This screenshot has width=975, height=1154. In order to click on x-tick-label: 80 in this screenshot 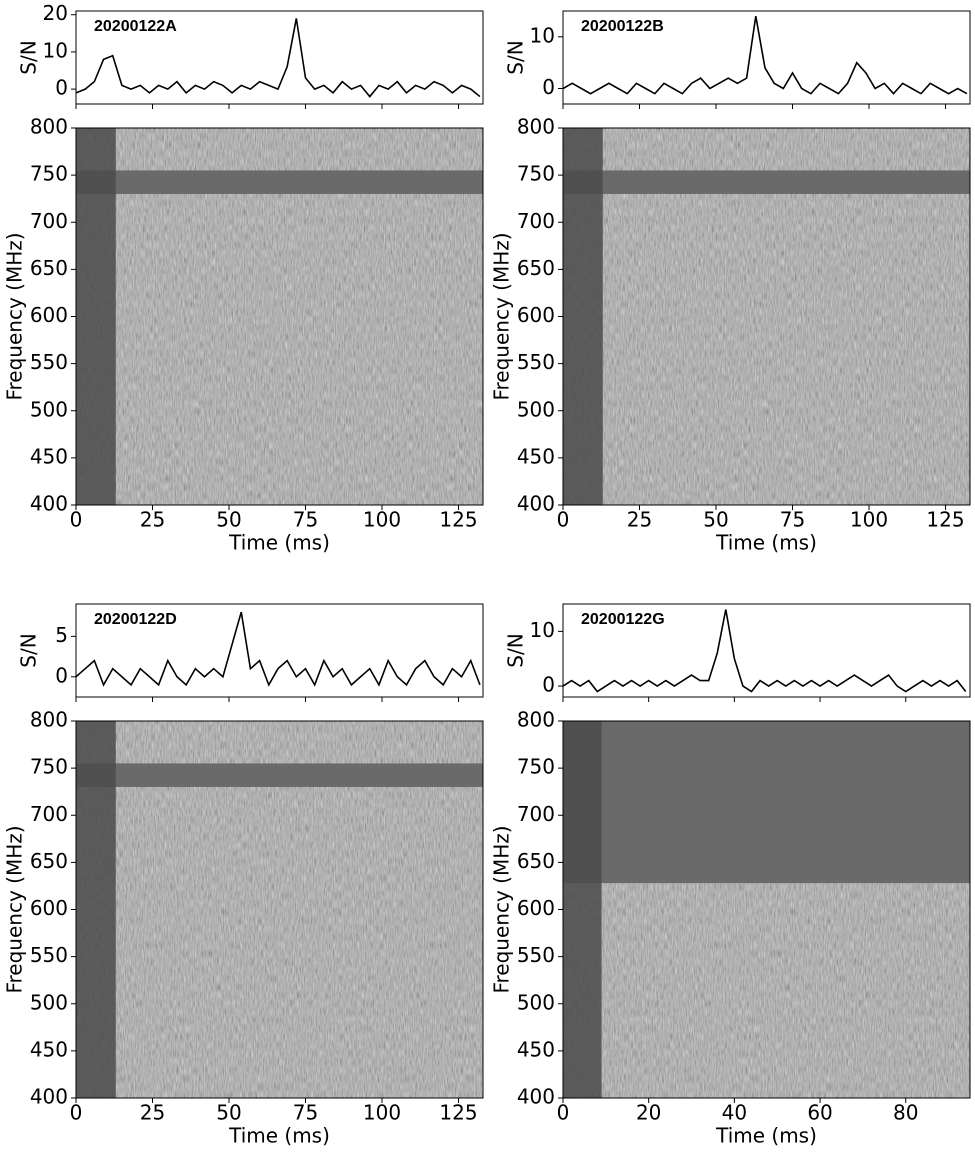, I will do `click(905, 1113)`.